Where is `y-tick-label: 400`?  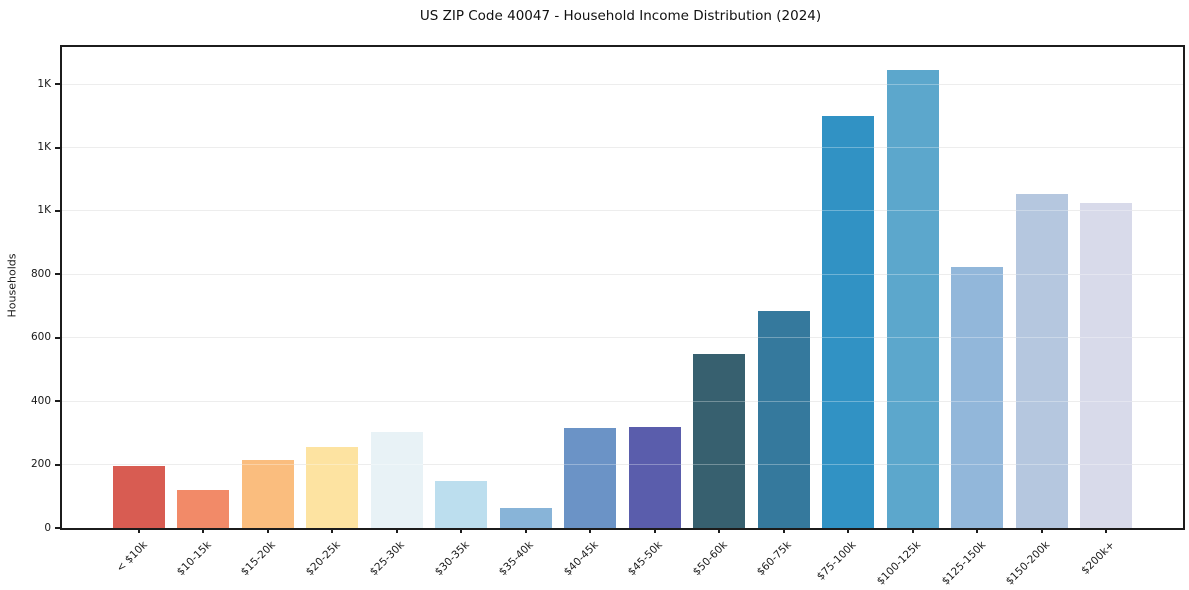 y-tick-label: 400 is located at coordinates (40, 400).